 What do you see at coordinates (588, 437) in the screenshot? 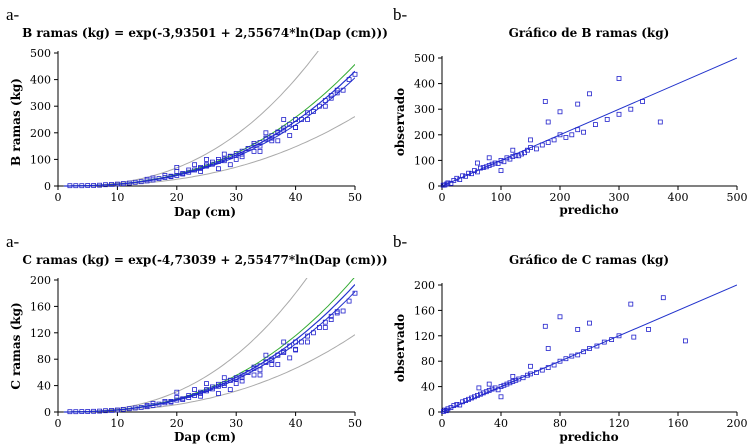
I see `x-axis-label: predicho` at bounding box center [588, 437].